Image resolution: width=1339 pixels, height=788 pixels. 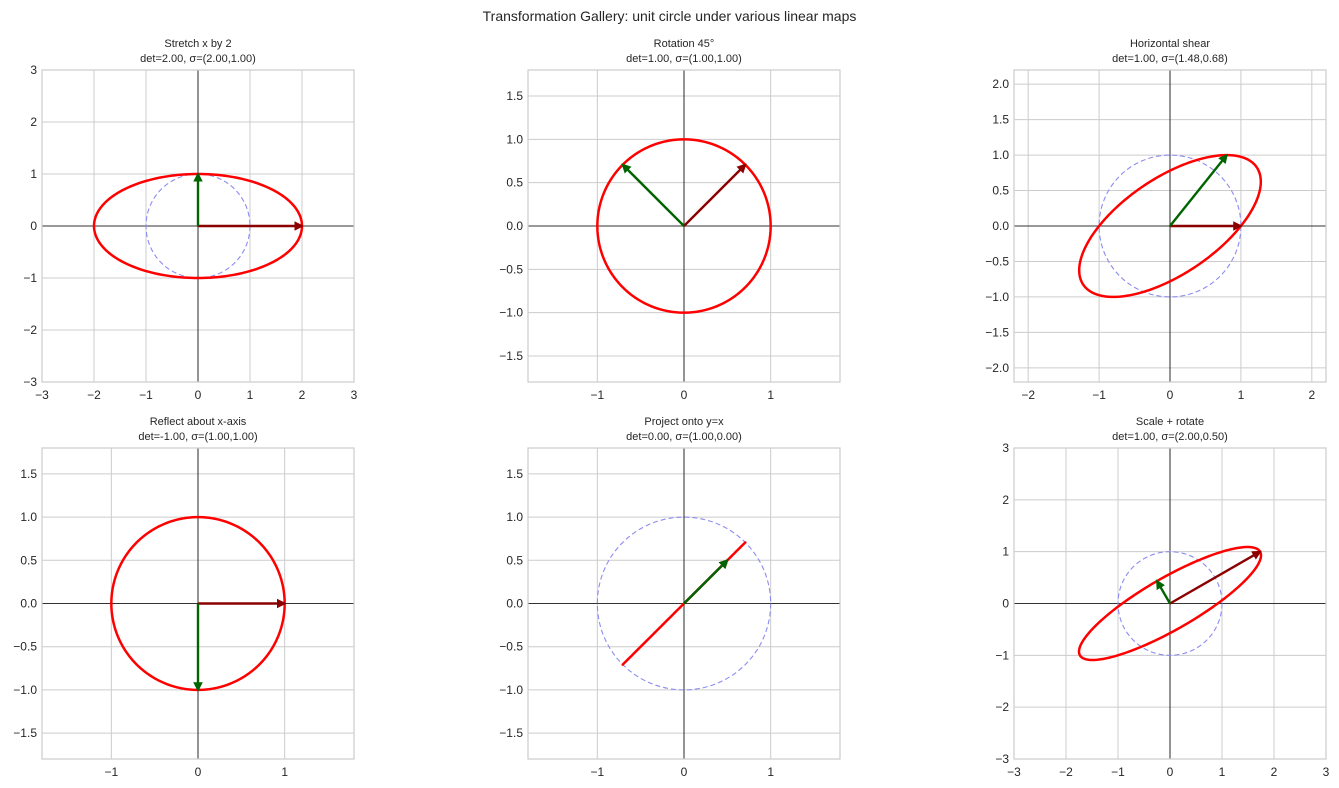 What do you see at coordinates (684, 437) in the screenshot?
I see `subplot-subtitle: det=0.00, σ=(1.00,0.00)` at bounding box center [684, 437].